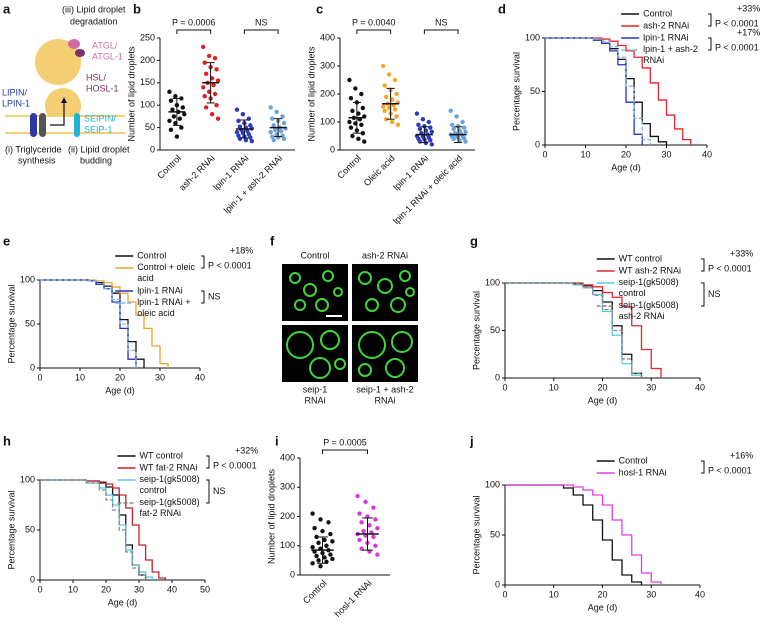  Describe the element at coordinates (650, 270) in the screenshot. I see `legend-label: WT ash-2 RNAi` at that location.